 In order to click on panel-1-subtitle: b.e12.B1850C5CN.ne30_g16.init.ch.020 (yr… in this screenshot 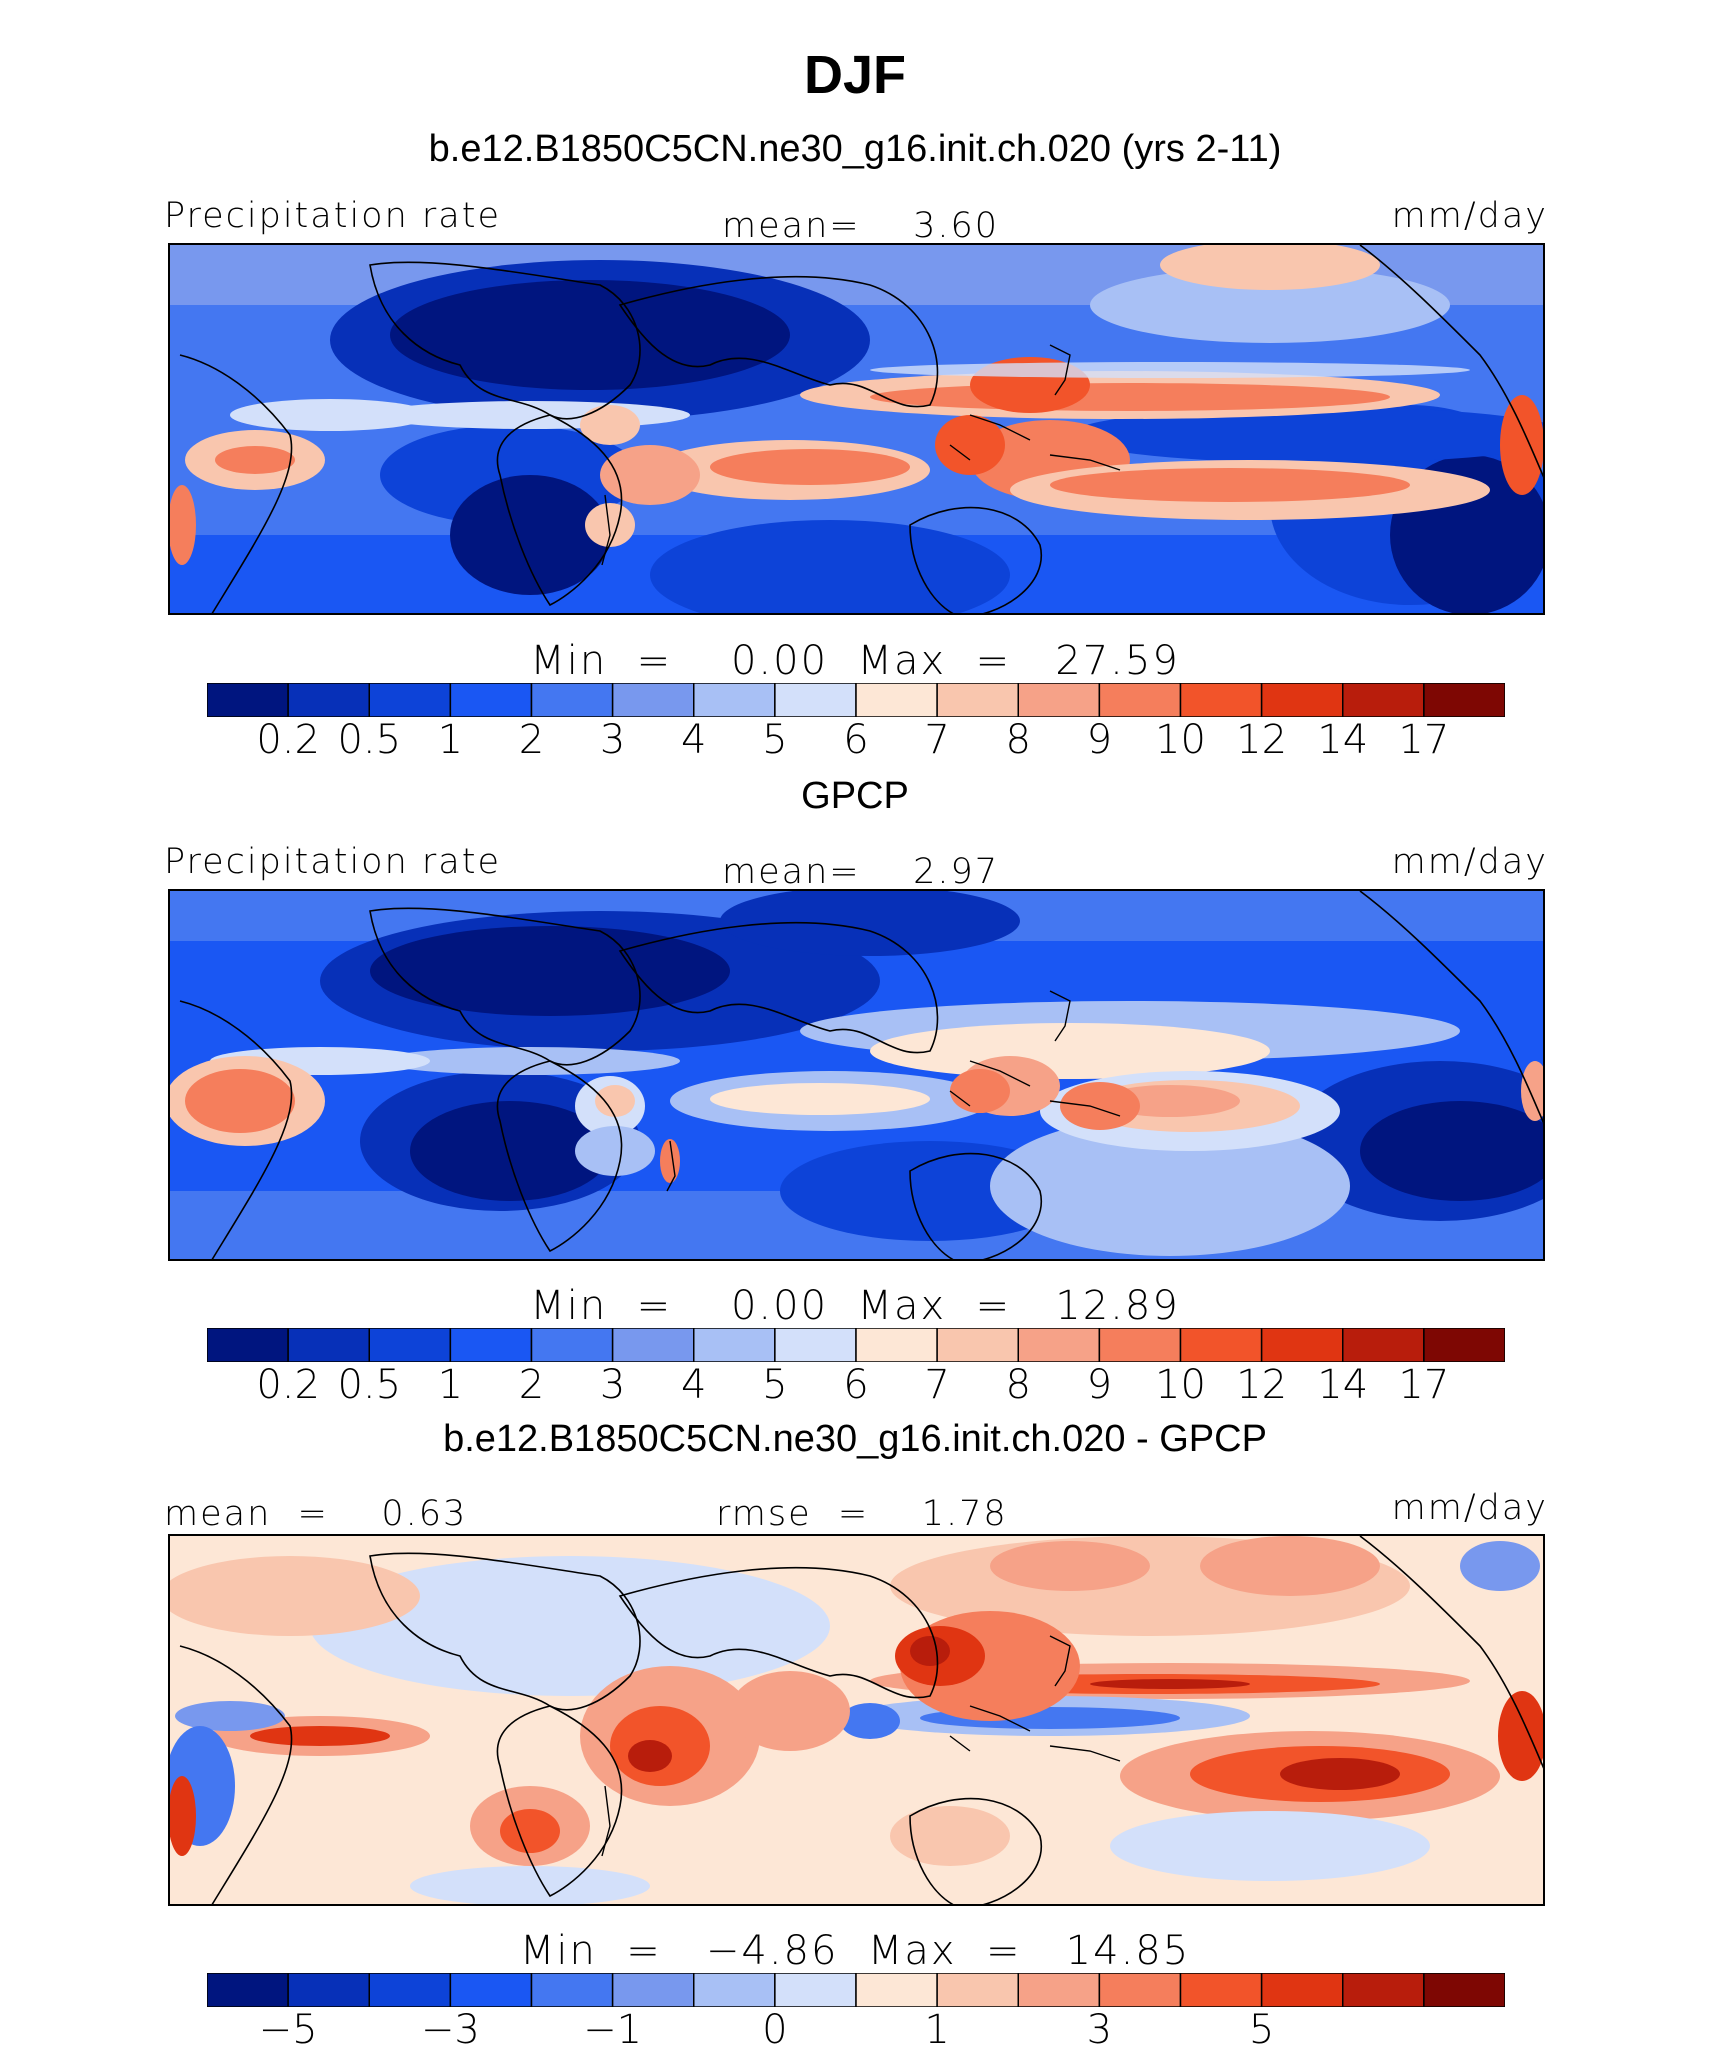, I will do `click(855, 149)`.